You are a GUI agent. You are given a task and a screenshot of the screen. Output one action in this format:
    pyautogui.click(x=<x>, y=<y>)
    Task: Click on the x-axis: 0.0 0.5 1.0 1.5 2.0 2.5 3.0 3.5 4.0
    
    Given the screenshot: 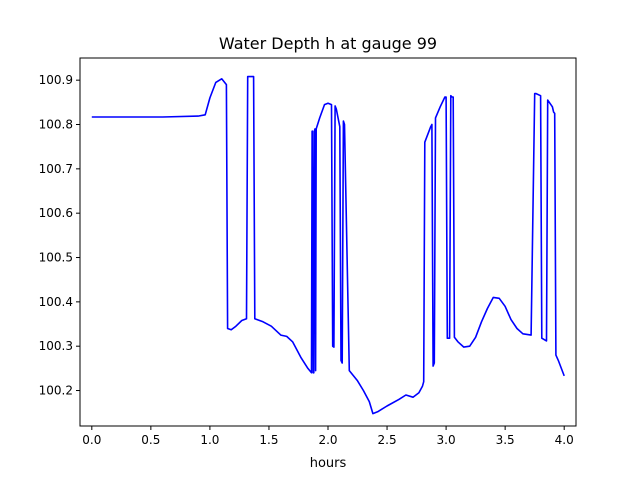 What is the action you would take?
    pyautogui.click(x=328, y=436)
    